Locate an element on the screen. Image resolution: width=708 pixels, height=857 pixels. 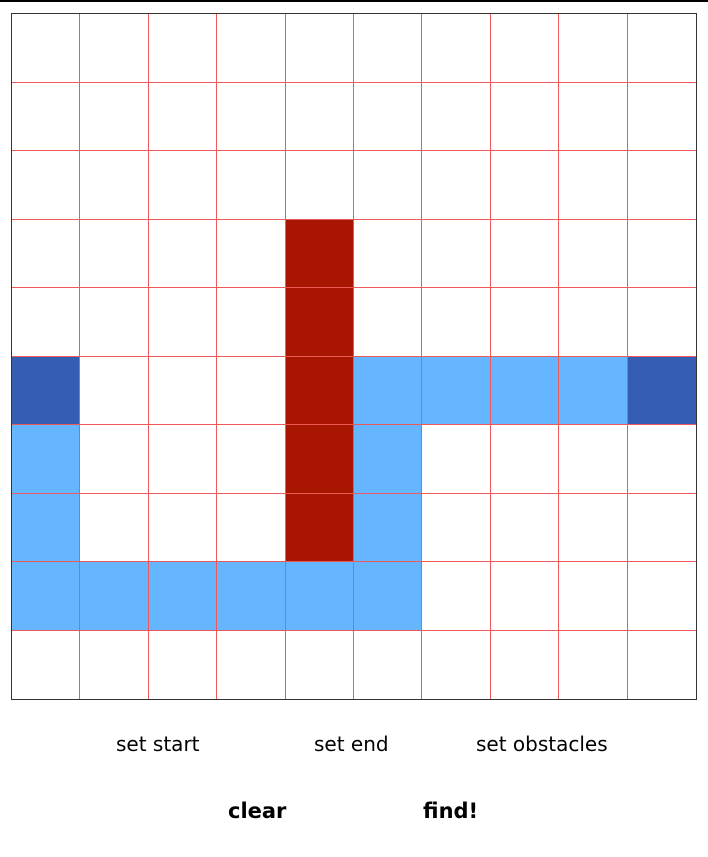
set-obstacles-button: set obstacles is located at coordinates (542, 744).